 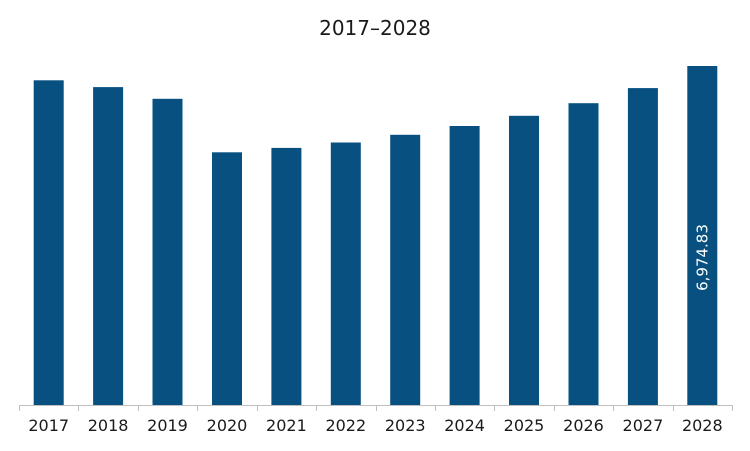 What do you see at coordinates (702, 425) in the screenshot?
I see `x-tick-label: 2028` at bounding box center [702, 425].